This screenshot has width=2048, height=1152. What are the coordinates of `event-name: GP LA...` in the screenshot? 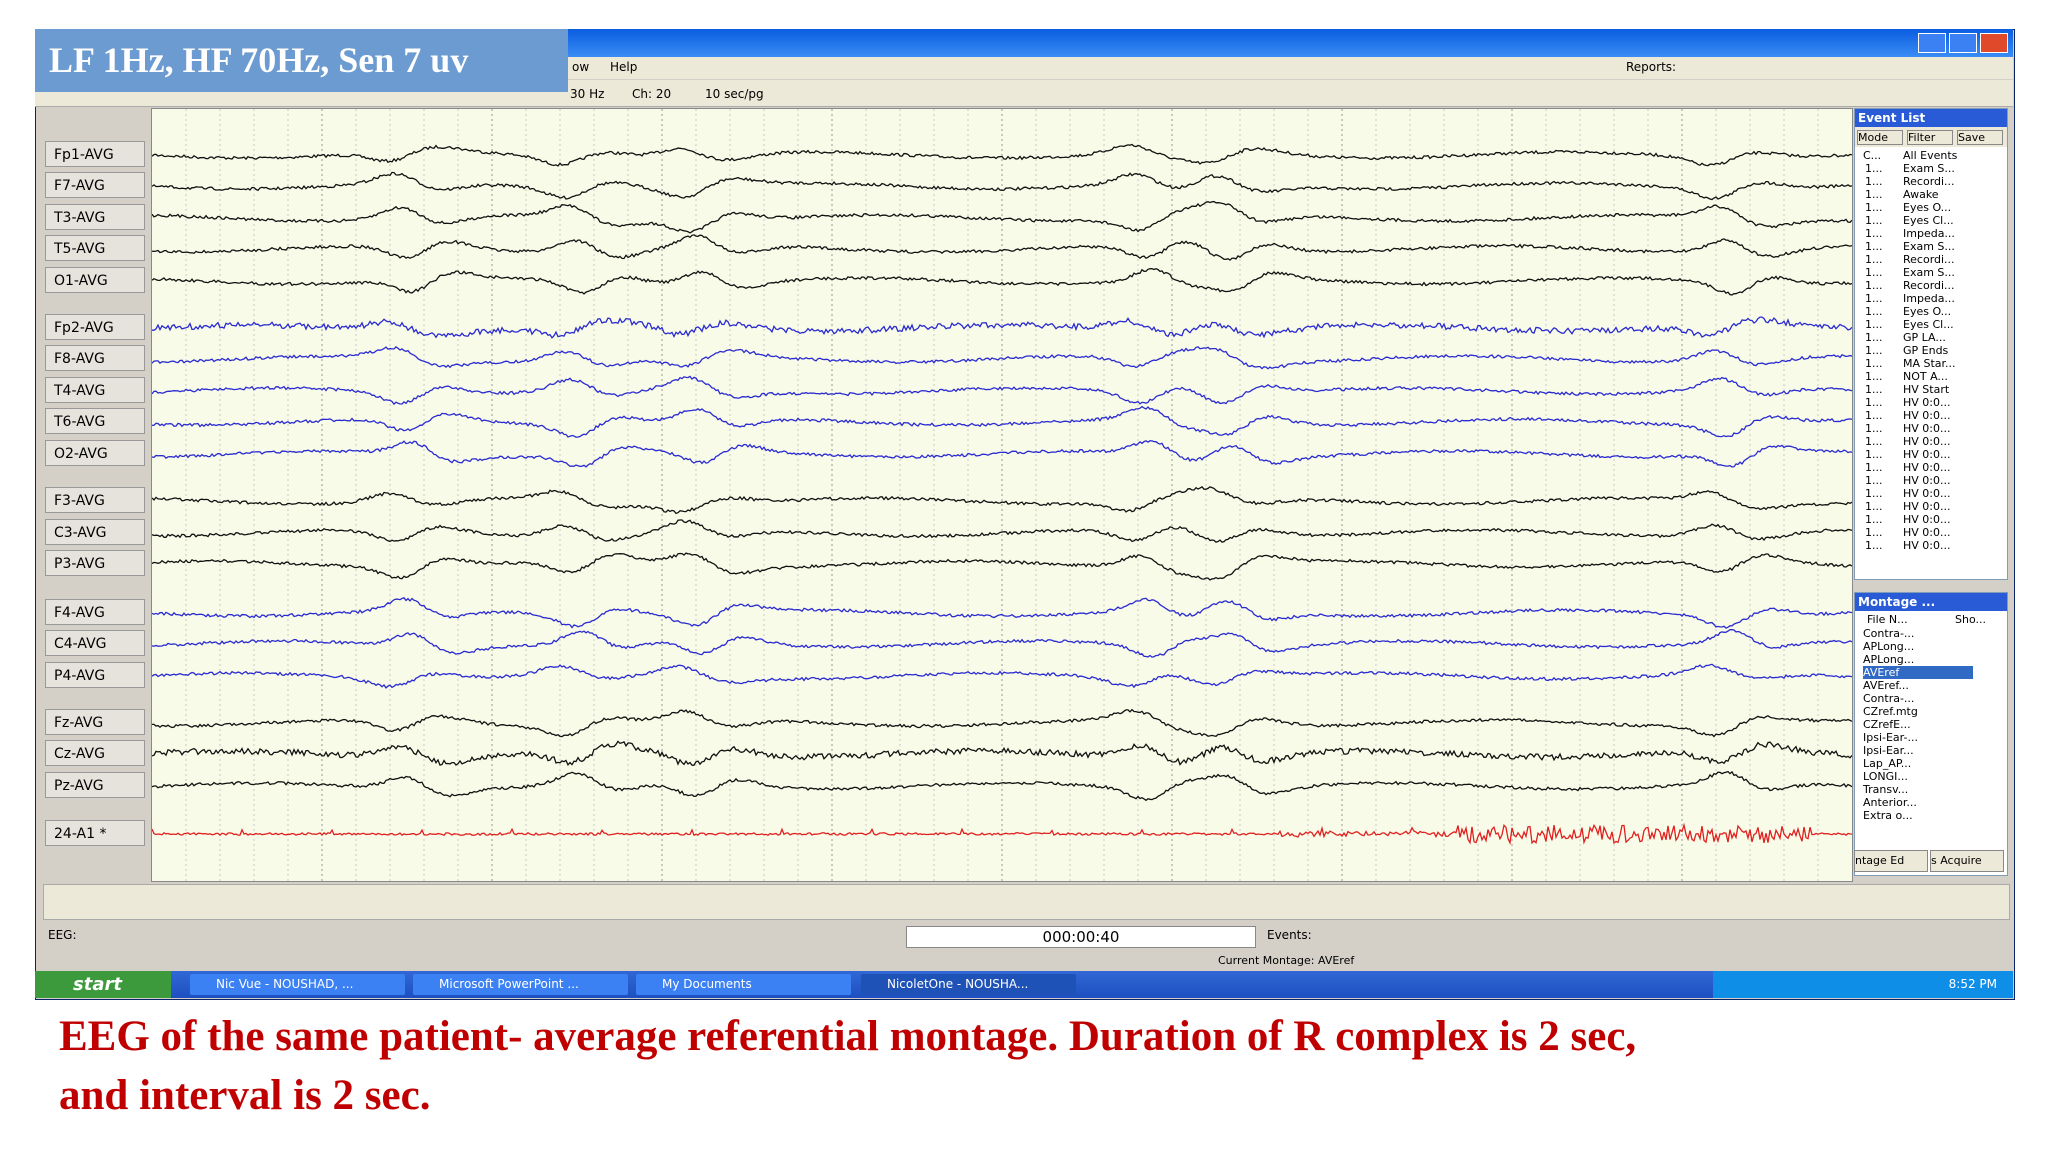 It's located at (1924, 337).